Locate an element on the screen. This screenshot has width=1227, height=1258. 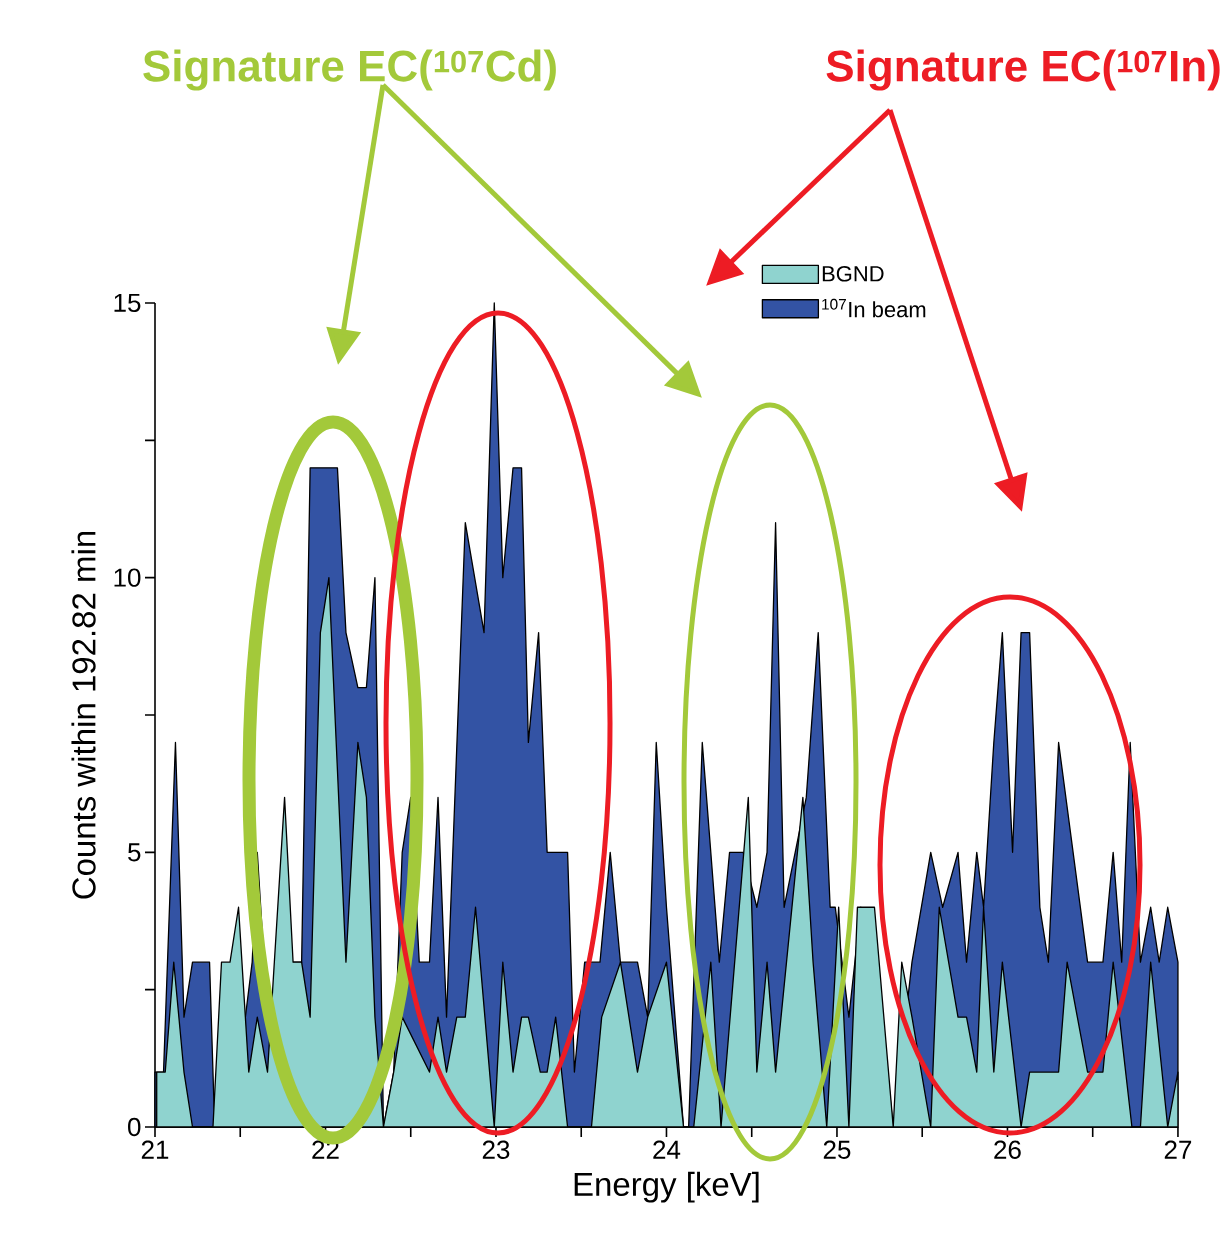
y-tick-label: 5 is located at coordinates (134, 852).